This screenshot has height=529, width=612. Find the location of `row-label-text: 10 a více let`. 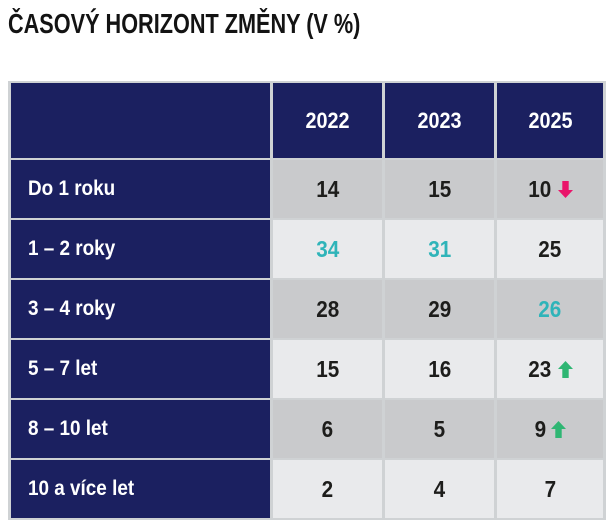

row-label-text: 10 a více let is located at coordinates (81, 488).